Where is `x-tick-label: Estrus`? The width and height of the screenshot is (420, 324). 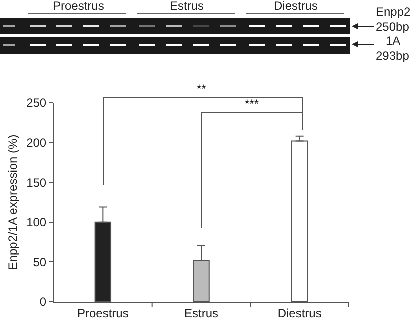 x-tick-label: Estrus is located at coordinates (201, 313).